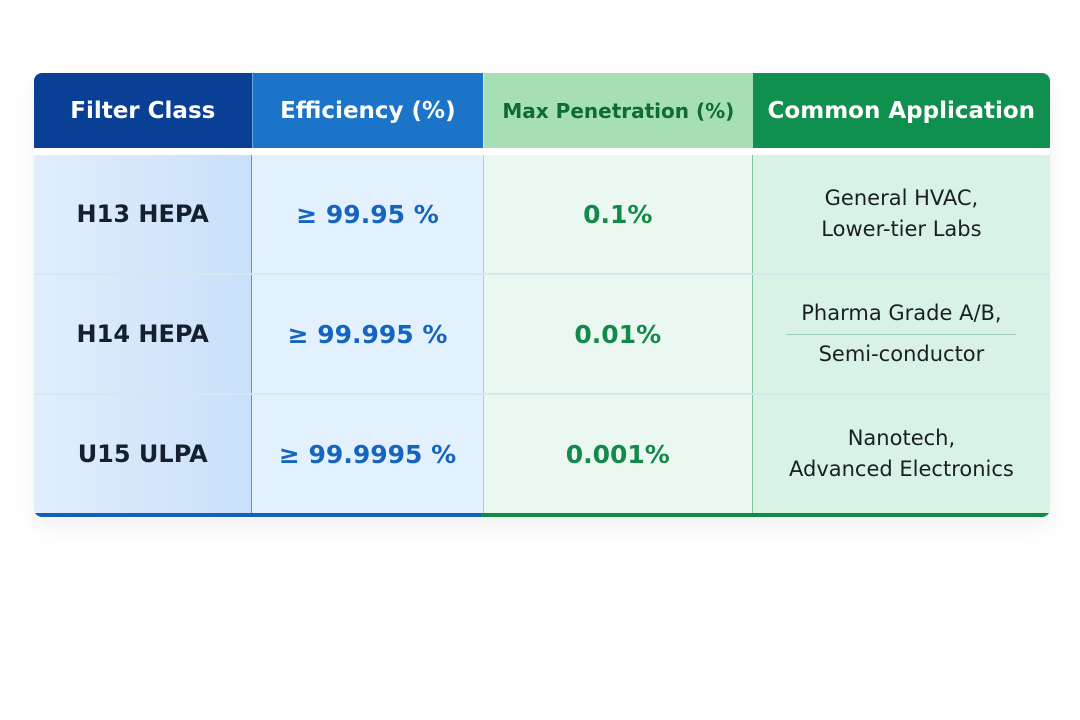 This screenshot has width=1080, height=720. Describe the element at coordinates (900, 214) in the screenshot. I see `cell-application: General HVAC, Lower-tier Labs` at that location.